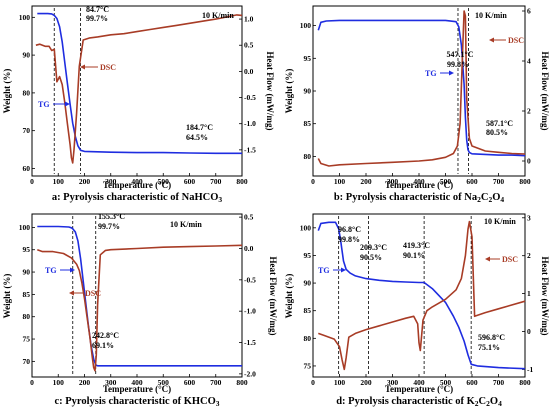 This screenshot has height=411, width=550. What do you see at coordinates (416, 245) in the screenshot?
I see `annotation-label: 419.3°C` at bounding box center [416, 245].